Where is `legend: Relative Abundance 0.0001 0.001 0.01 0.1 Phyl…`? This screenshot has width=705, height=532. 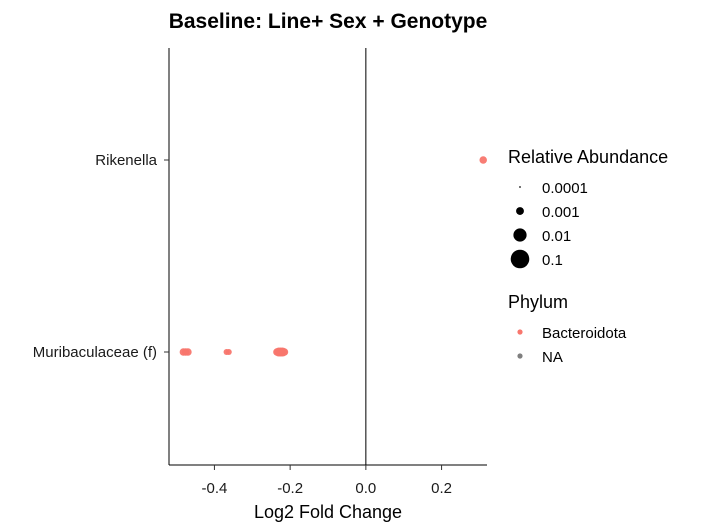
legend: Relative Abundance 0.0001 0.001 0.01 0.1 Phyl… is located at coordinates (588, 256).